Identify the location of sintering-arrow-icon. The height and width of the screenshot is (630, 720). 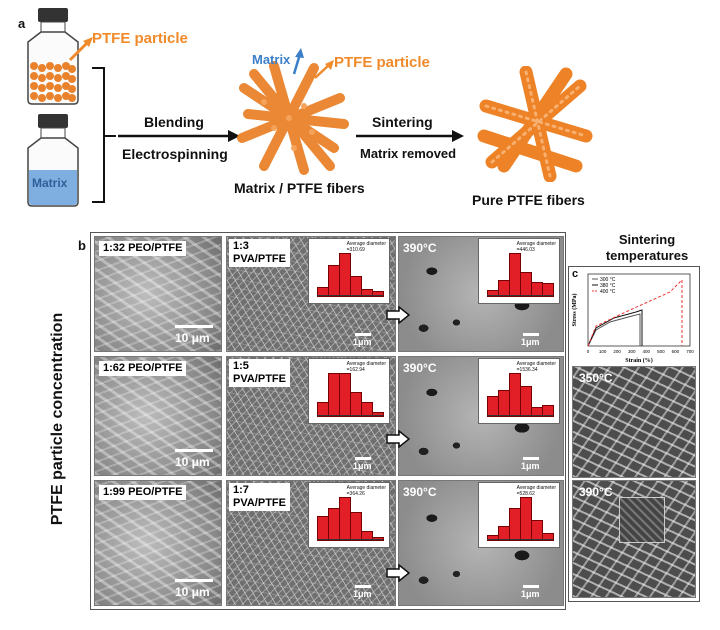
(410, 136).